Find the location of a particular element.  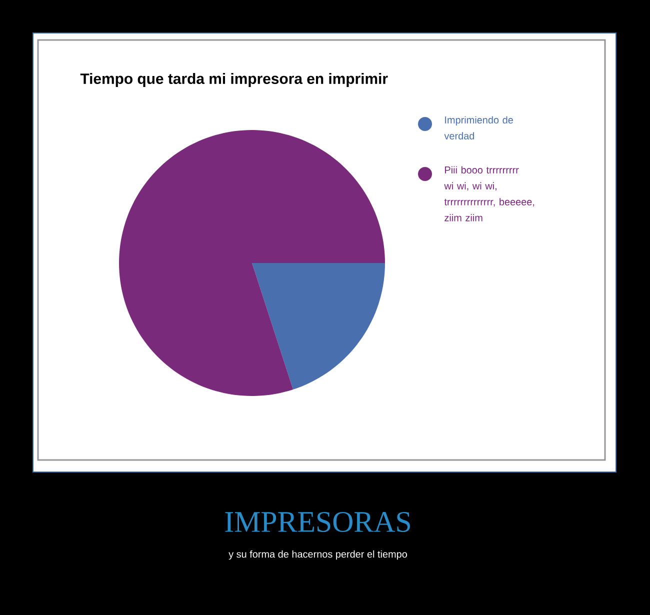

chart-title: Tiempo que tarda mi impresora en imprimir is located at coordinates (234, 80).